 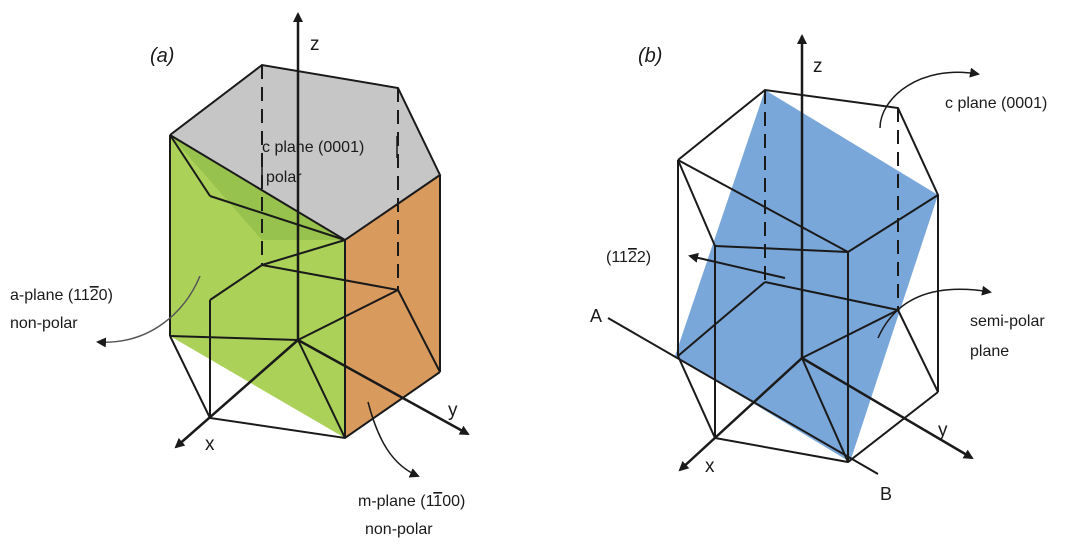 I want to click on overbar-digit: 1, so click(x=437, y=501).